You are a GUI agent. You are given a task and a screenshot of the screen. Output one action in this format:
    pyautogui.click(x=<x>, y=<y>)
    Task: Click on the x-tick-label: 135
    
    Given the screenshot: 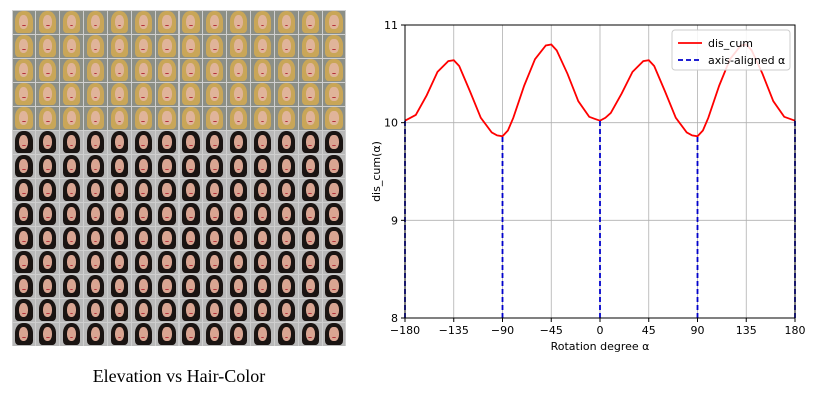 What is the action you would take?
    pyautogui.click(x=746, y=330)
    